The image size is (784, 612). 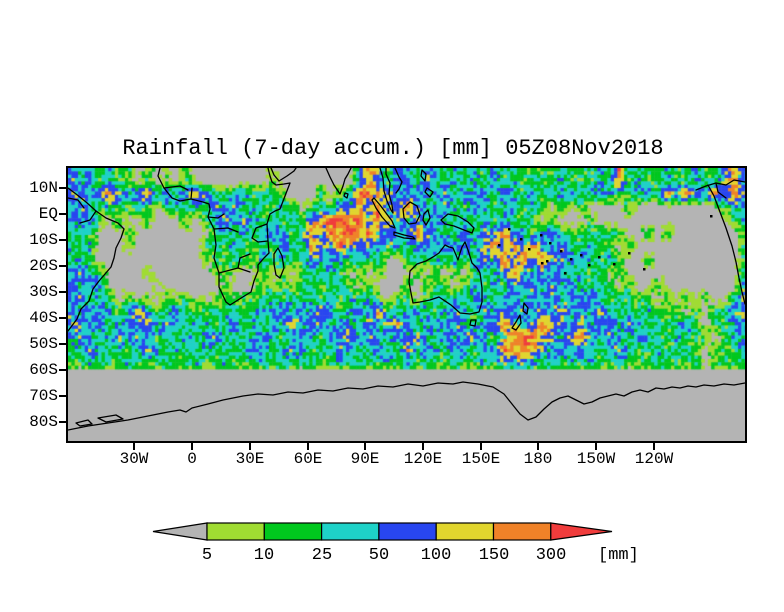 What do you see at coordinates (207, 555) in the screenshot?
I see `colorbar-tick-label: 5` at bounding box center [207, 555].